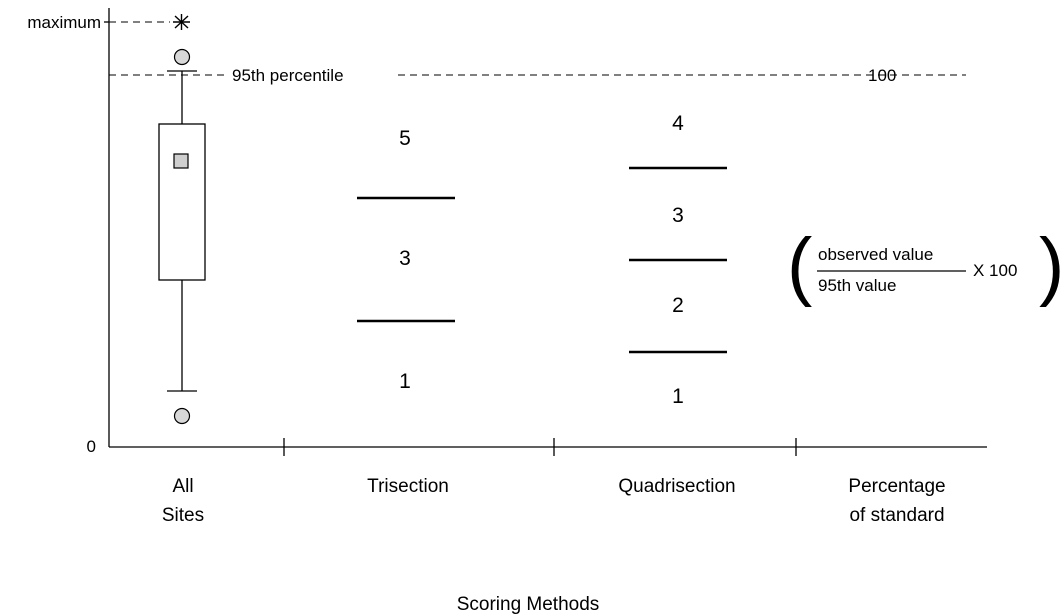  Describe the element at coordinates (91, 446) in the screenshot. I see `zero-label: 0` at that location.